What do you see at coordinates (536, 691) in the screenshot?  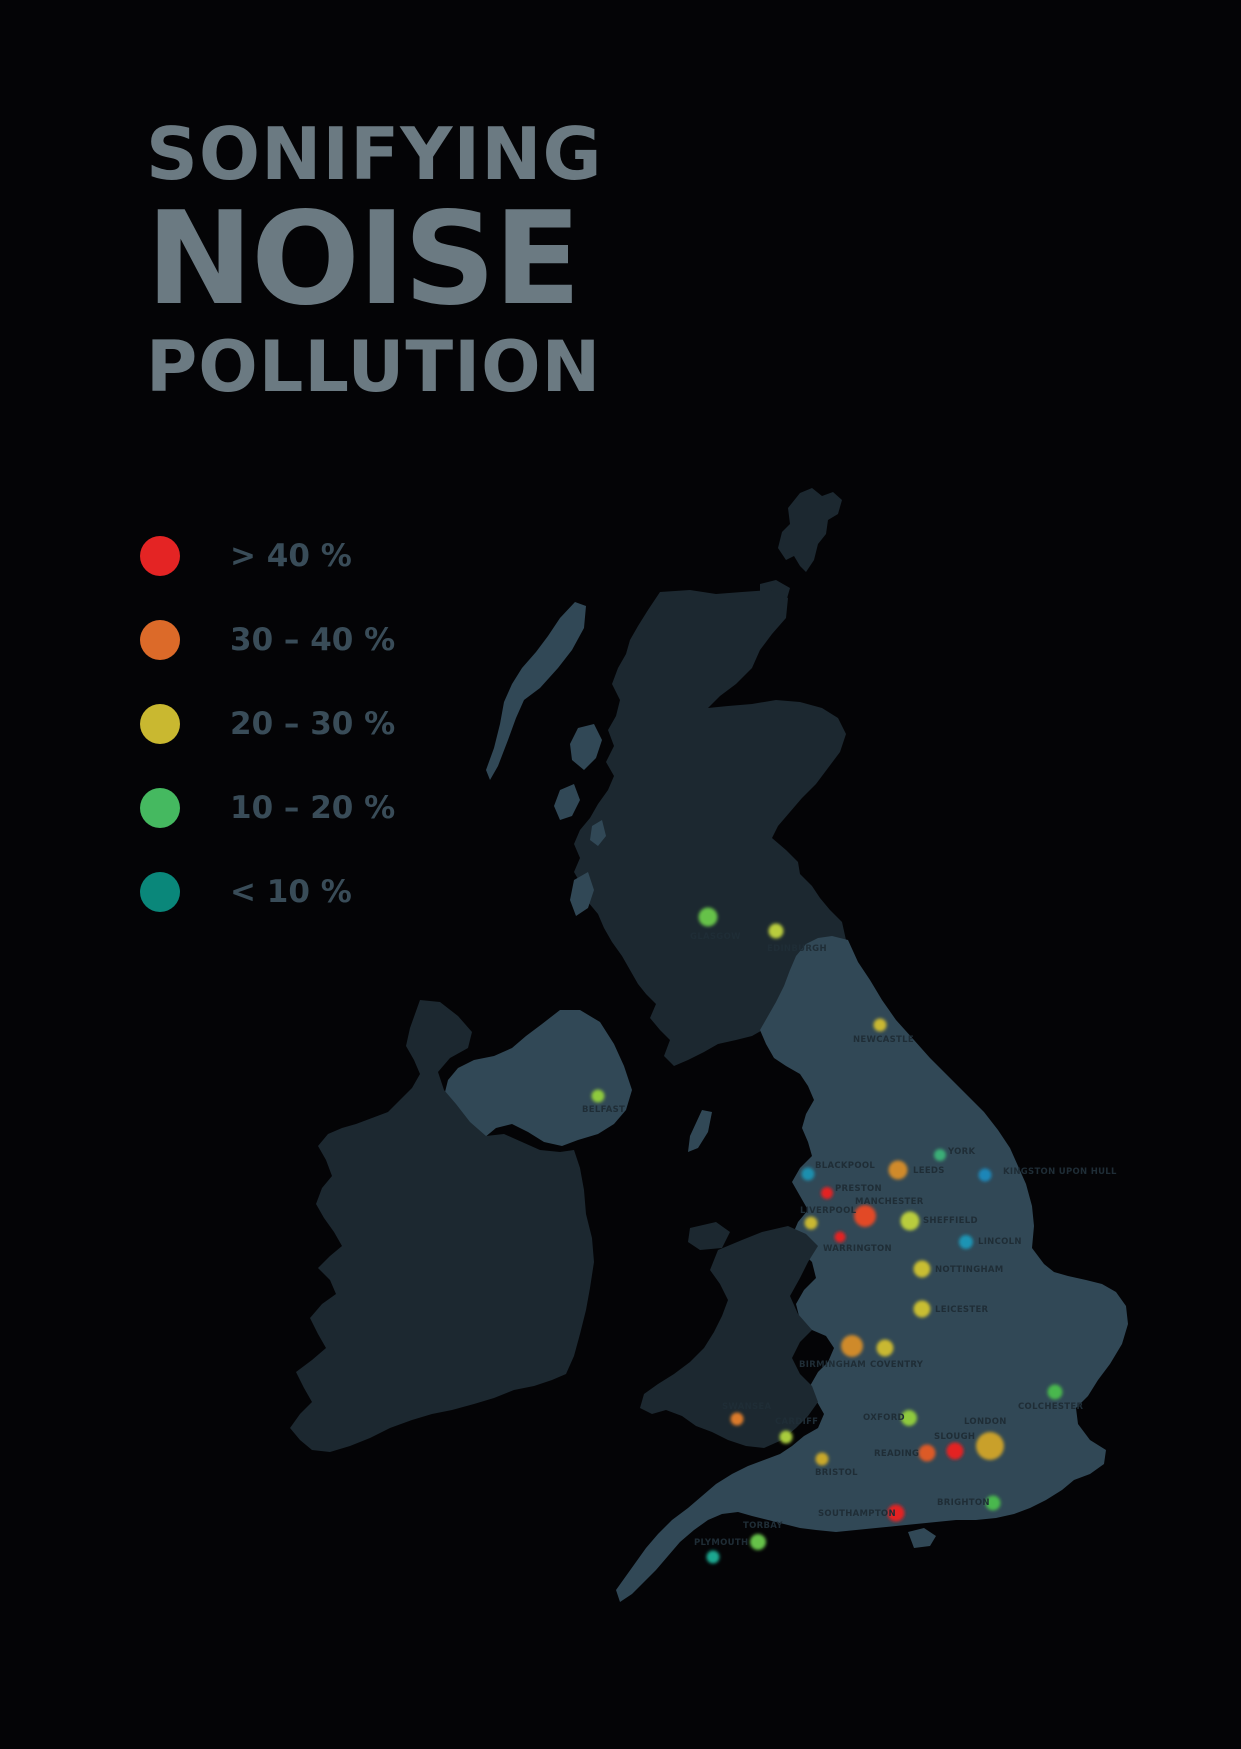 I see `outer-hebrides` at bounding box center [536, 691].